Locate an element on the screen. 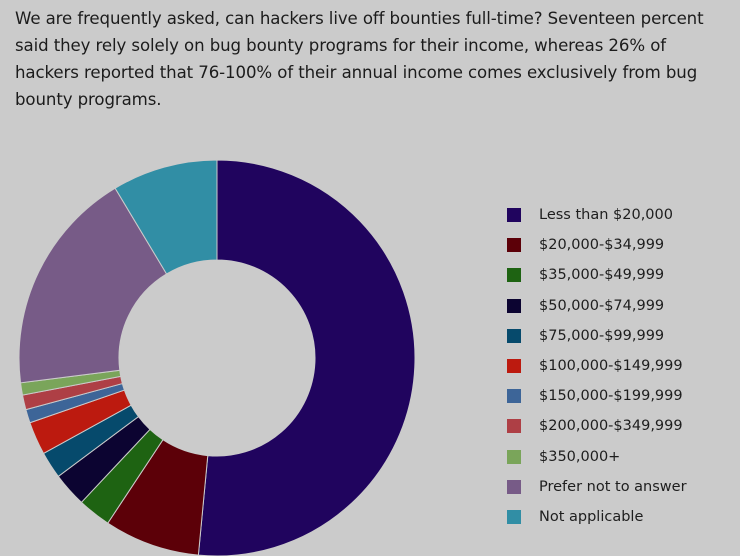 This screenshot has width=740, height=556. legend-item-350-000: $350,000+ is located at coordinates (597, 457).